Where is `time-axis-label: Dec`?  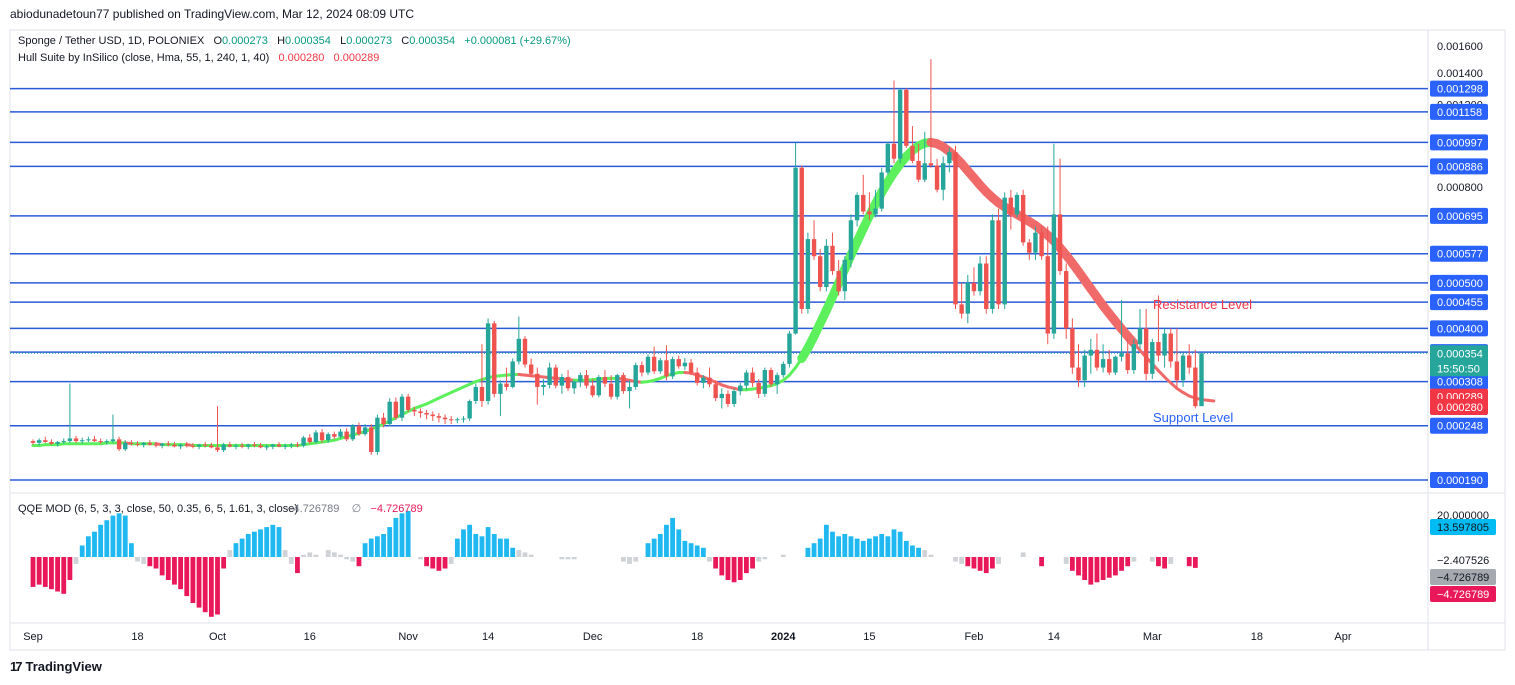
time-axis-label: Dec is located at coordinates (593, 637).